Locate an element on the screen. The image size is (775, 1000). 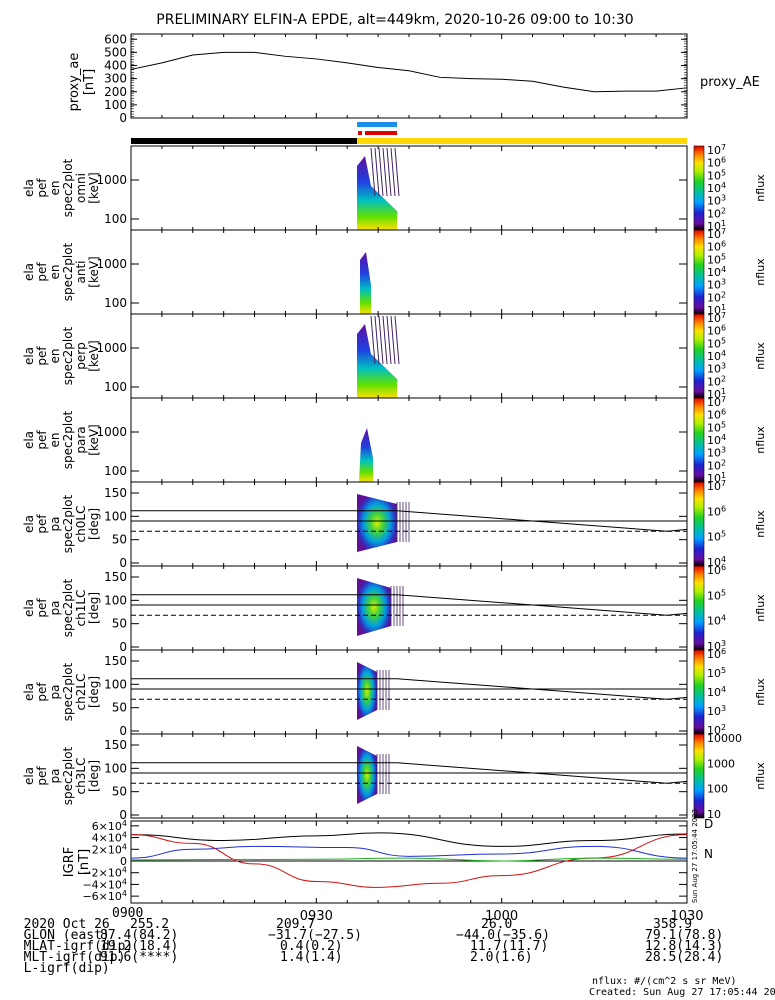
panel-ylabel: pa is located at coordinates (55, 524).